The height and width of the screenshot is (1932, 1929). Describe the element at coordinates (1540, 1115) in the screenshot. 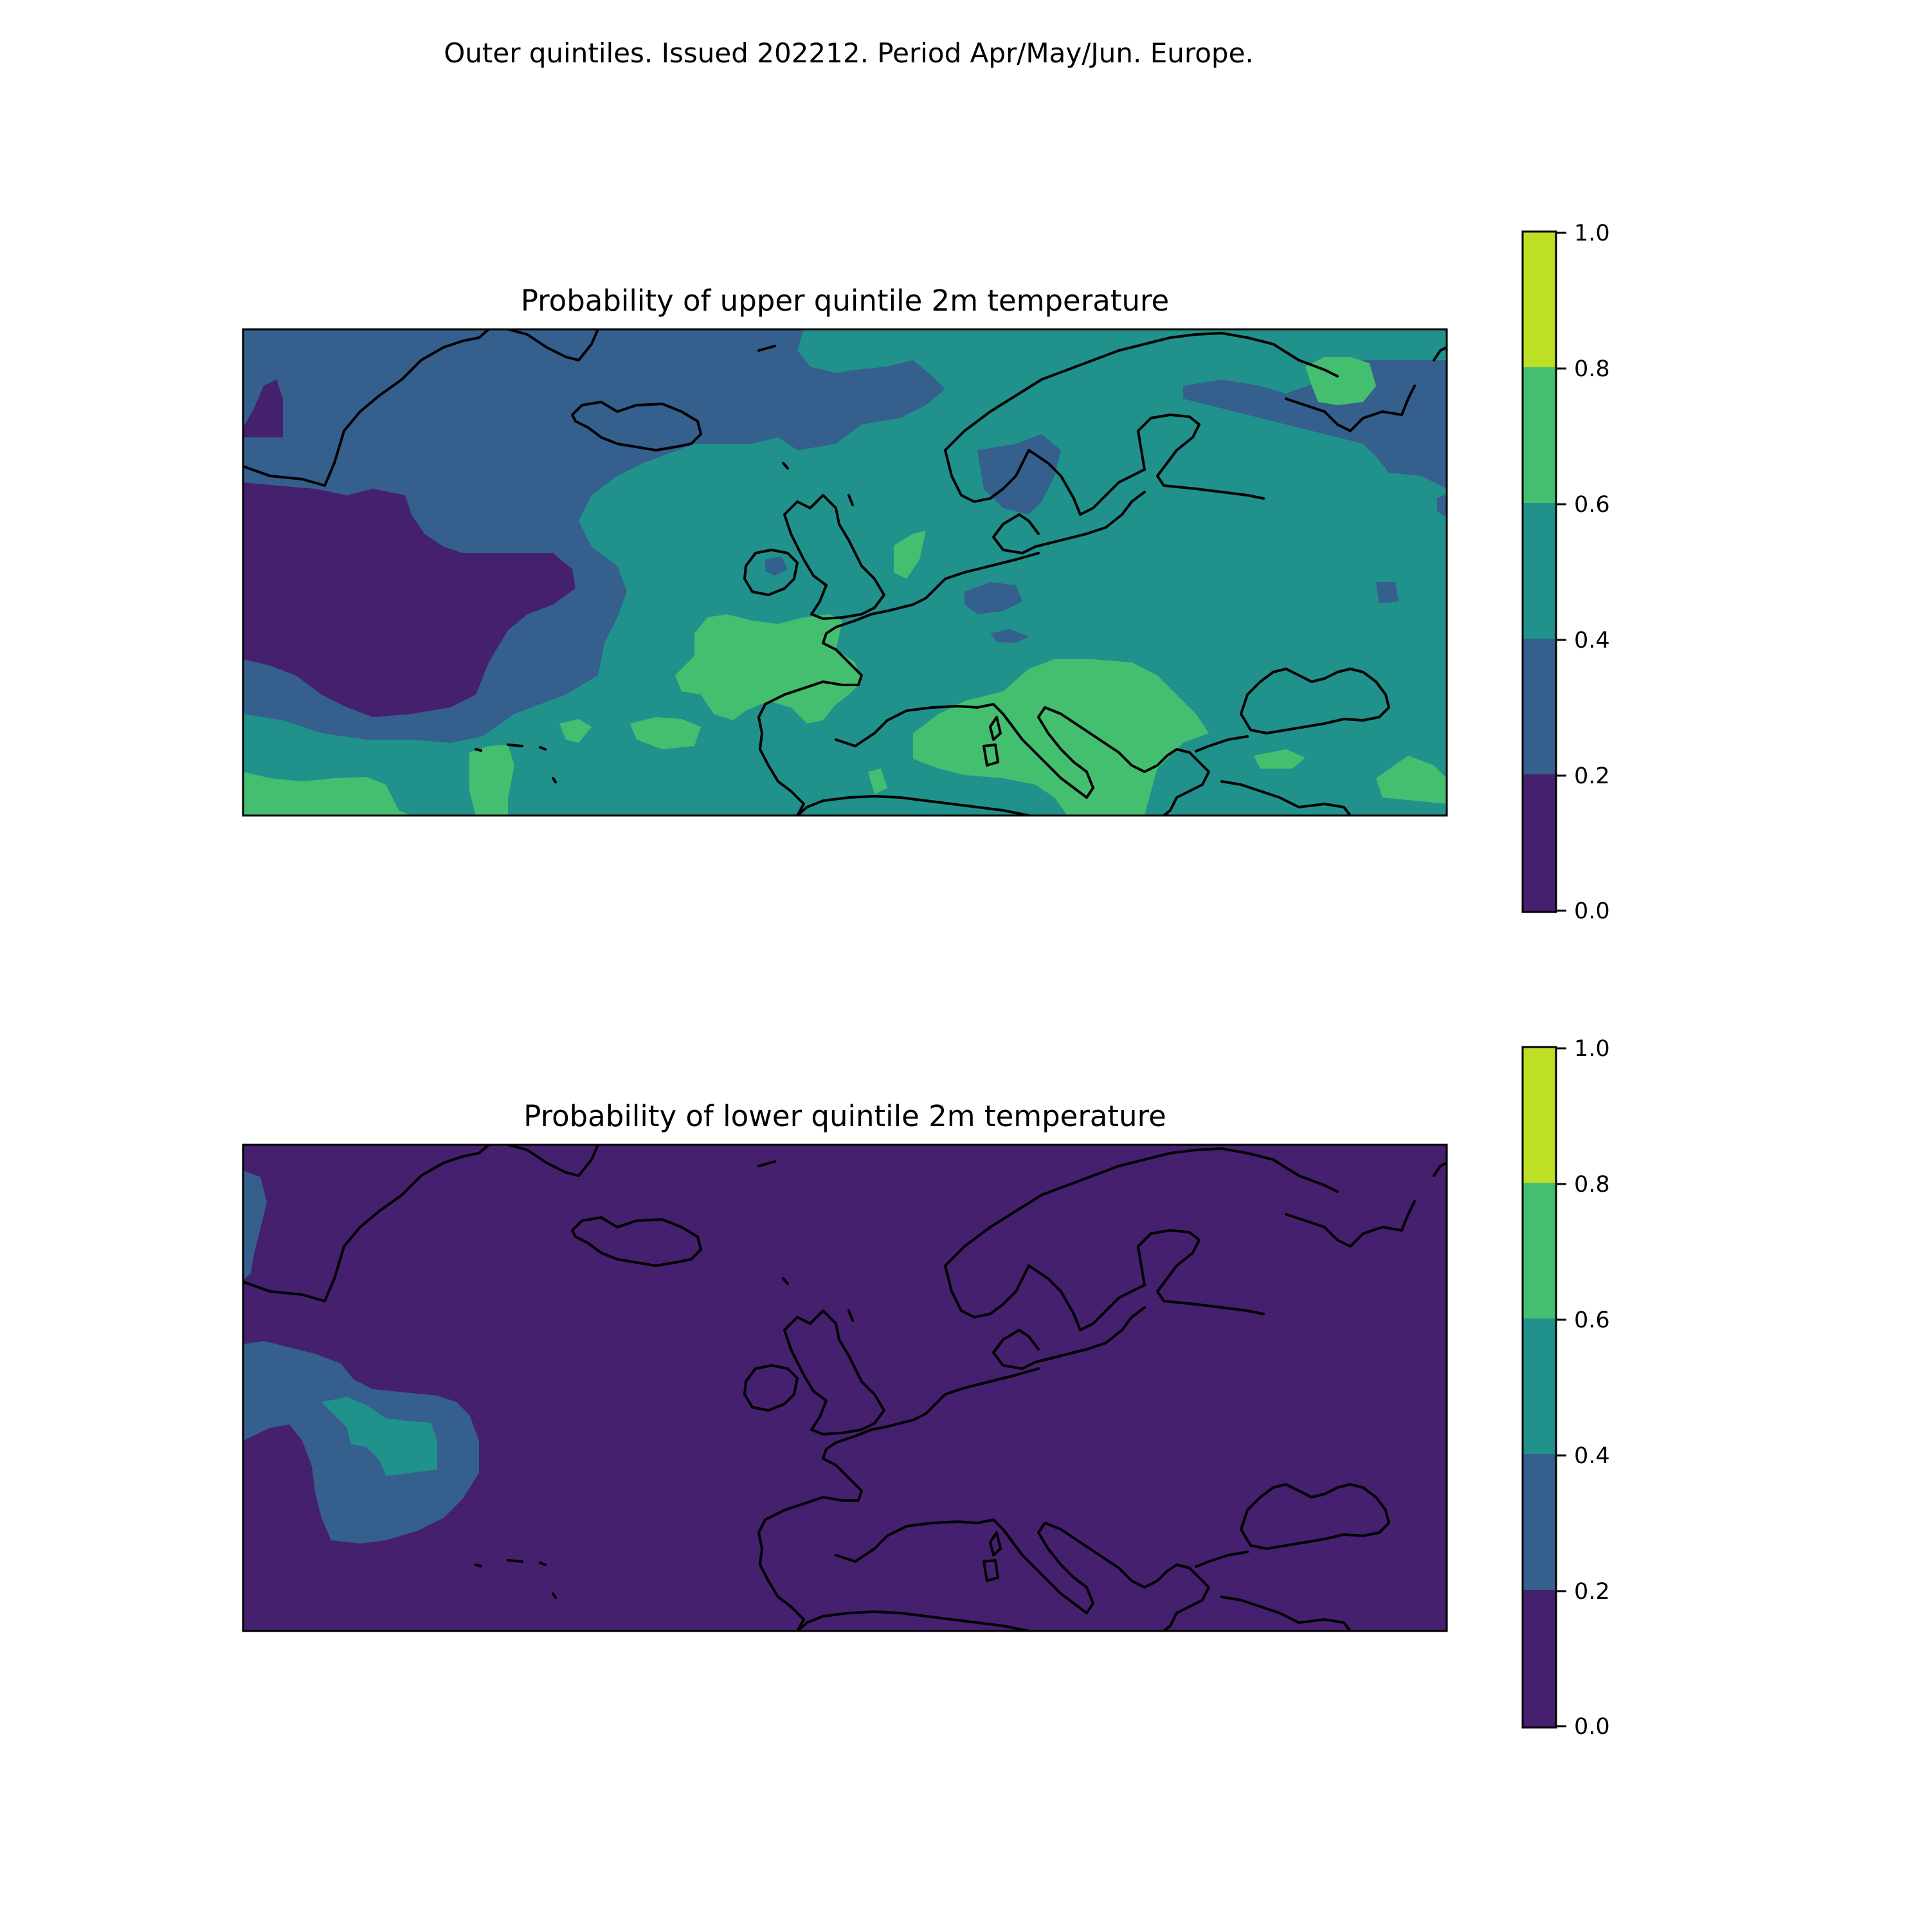

I see `lower-colorbar-band-0.8-1.0` at that location.